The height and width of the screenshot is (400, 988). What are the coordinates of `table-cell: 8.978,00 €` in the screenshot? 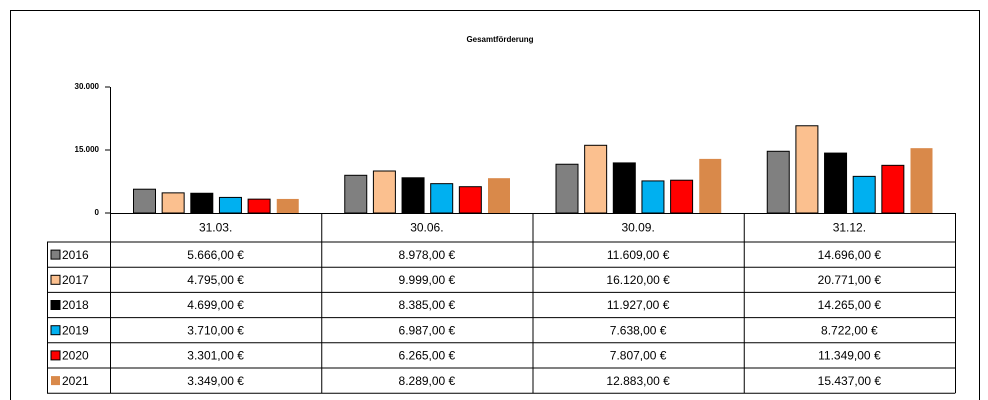 It's located at (427, 255).